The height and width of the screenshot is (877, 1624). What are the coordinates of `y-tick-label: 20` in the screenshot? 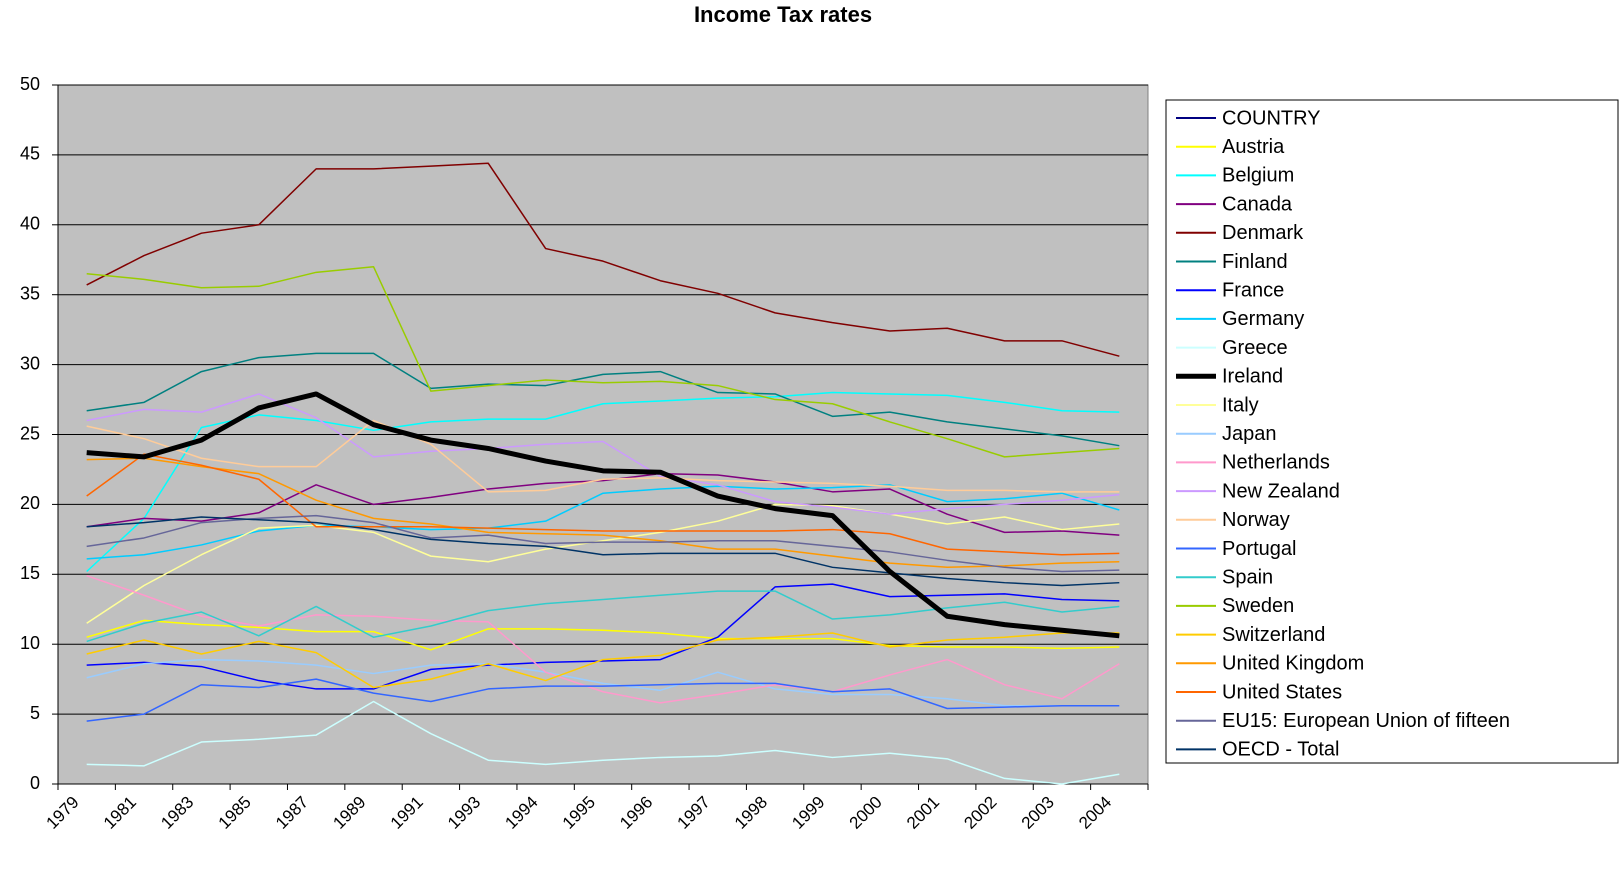 It's located at (30, 503).